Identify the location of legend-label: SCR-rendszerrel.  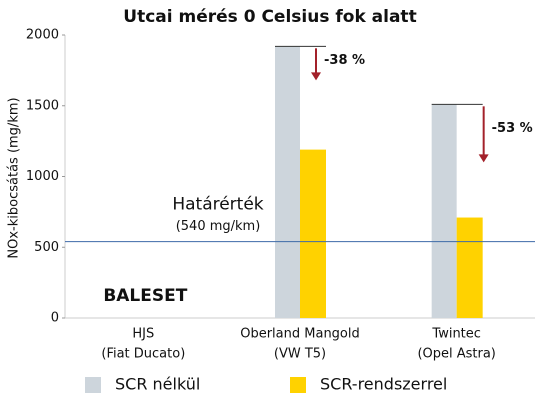
(383, 384).